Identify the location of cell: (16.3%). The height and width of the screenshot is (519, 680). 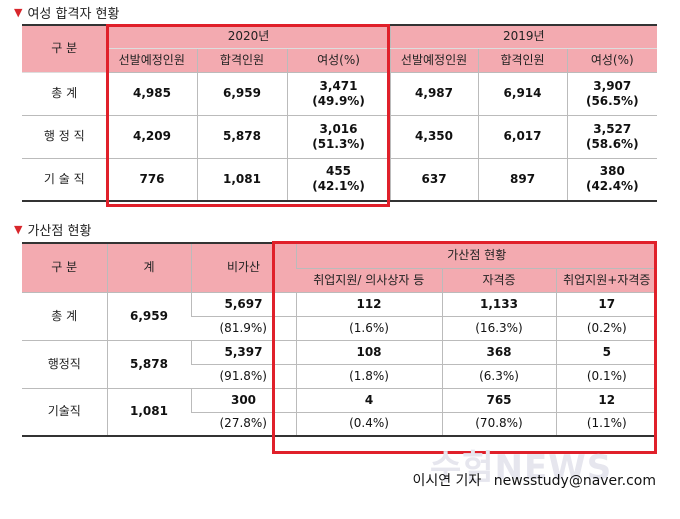
(498, 328).